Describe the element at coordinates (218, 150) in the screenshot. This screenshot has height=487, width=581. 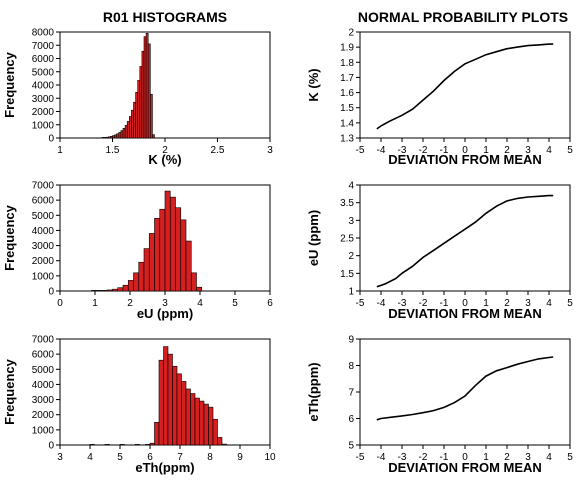
I see `x-tick-label: 2.5` at that location.